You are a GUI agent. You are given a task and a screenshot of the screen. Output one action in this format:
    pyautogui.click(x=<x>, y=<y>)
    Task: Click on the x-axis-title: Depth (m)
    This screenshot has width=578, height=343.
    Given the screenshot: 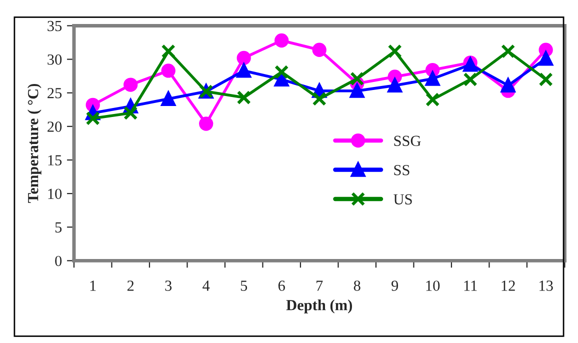 What is the action you would take?
    pyautogui.click(x=319, y=307)
    